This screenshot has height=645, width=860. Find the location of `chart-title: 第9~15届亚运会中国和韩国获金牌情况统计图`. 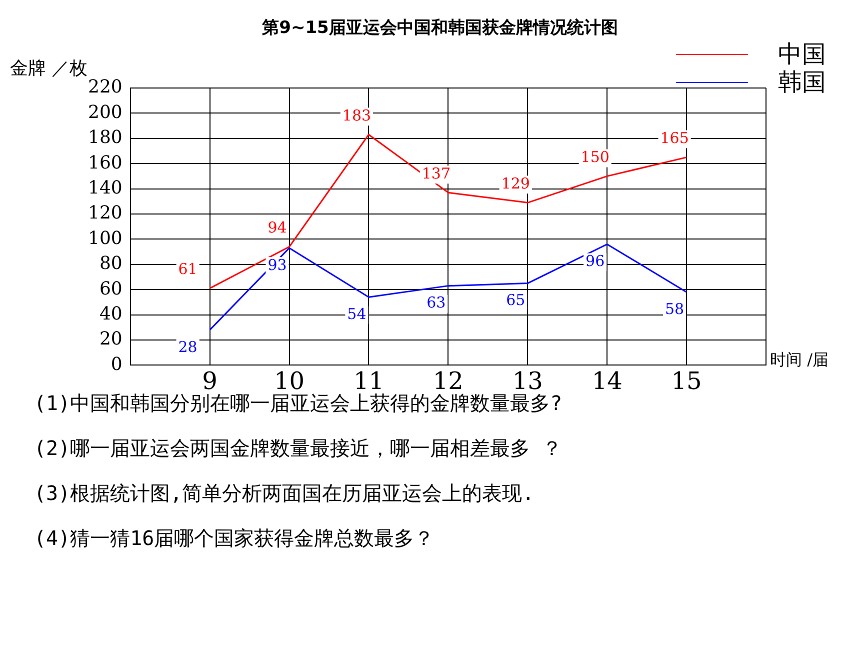

chart-title: 第9~15届亚运会中国和韩国获金牌情况统计图 is located at coordinates (440, 28).